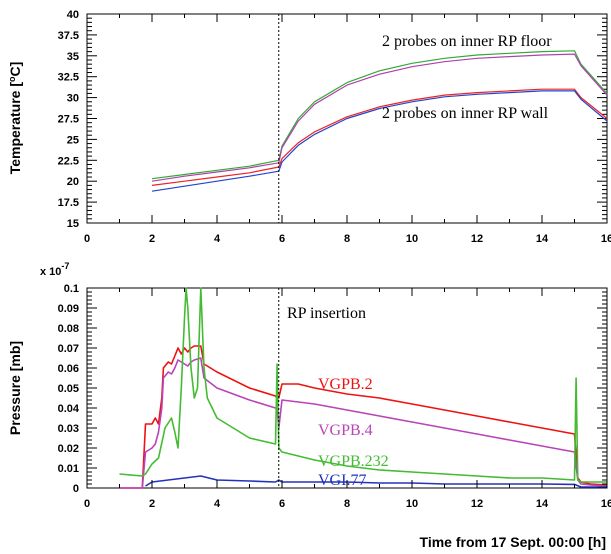 Image resolution: width=611 pixels, height=554 pixels. I want to click on temperature-x-tick-label: 8, so click(347, 239).